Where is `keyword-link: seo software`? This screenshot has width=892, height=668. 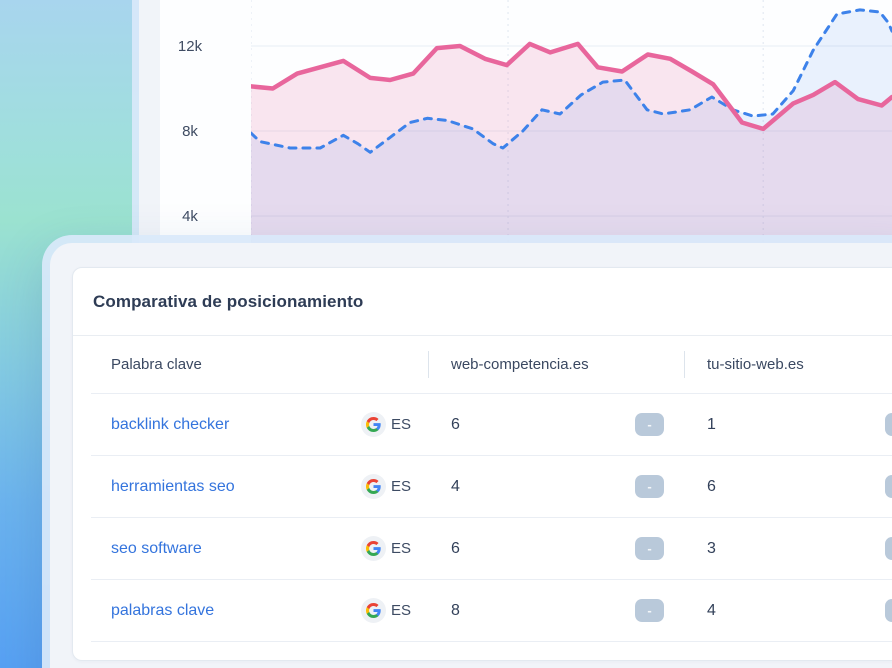 keyword-link: seo software is located at coordinates (156, 548).